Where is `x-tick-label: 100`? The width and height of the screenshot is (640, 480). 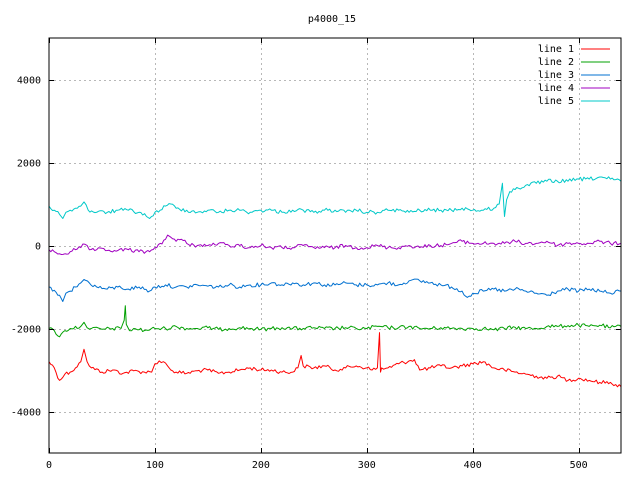
x-tick-label: 100 is located at coordinates (155, 465).